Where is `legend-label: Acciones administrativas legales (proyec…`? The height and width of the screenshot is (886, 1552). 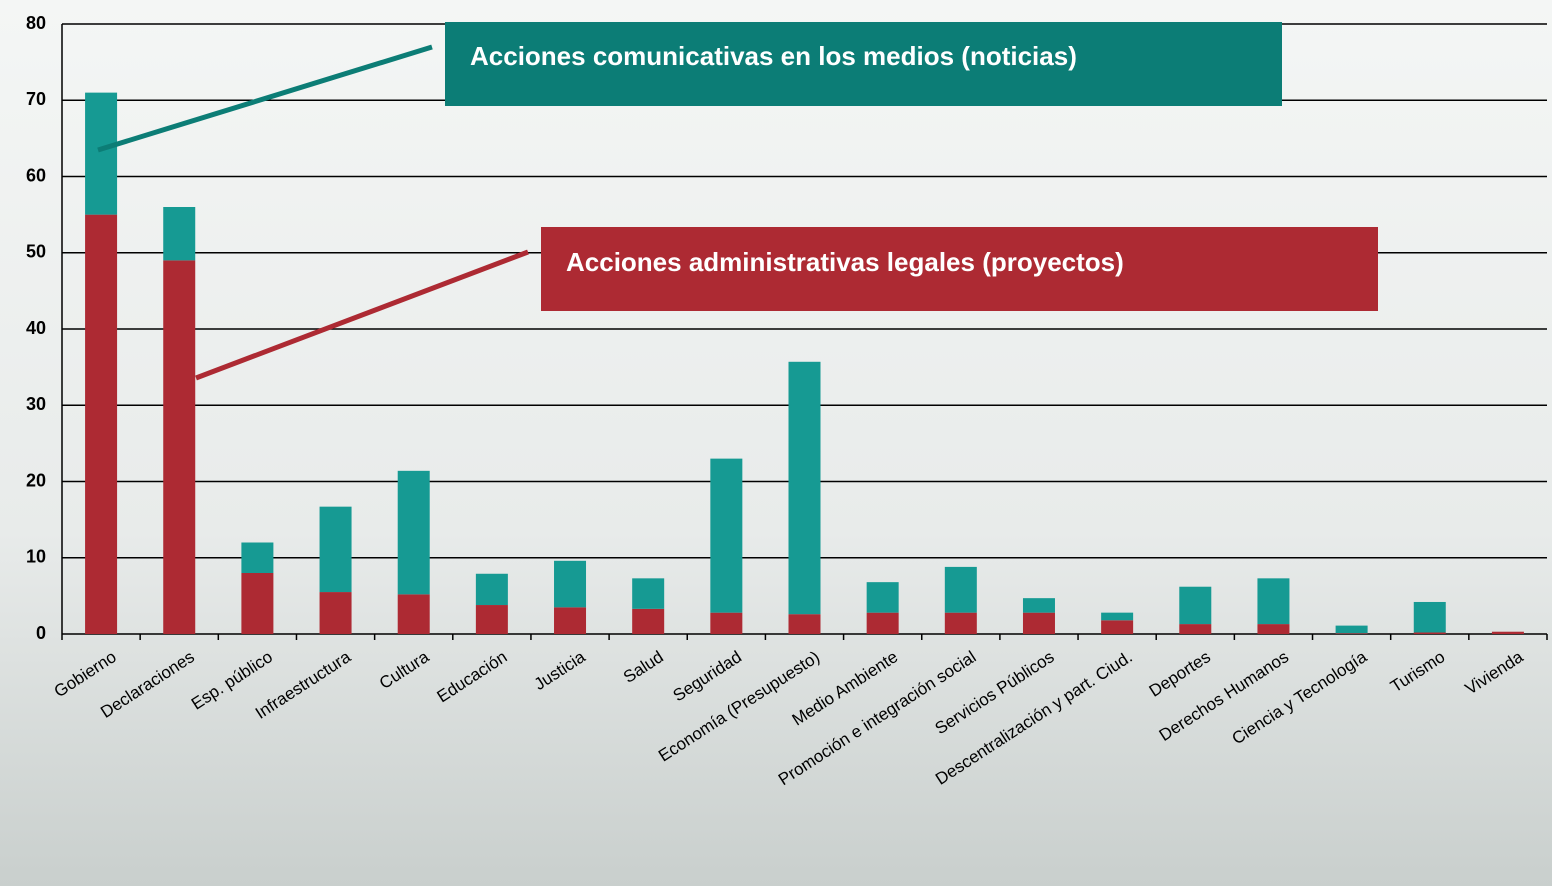
legend-label: Acciones administrativas legales (proyec… is located at coordinates (845, 262).